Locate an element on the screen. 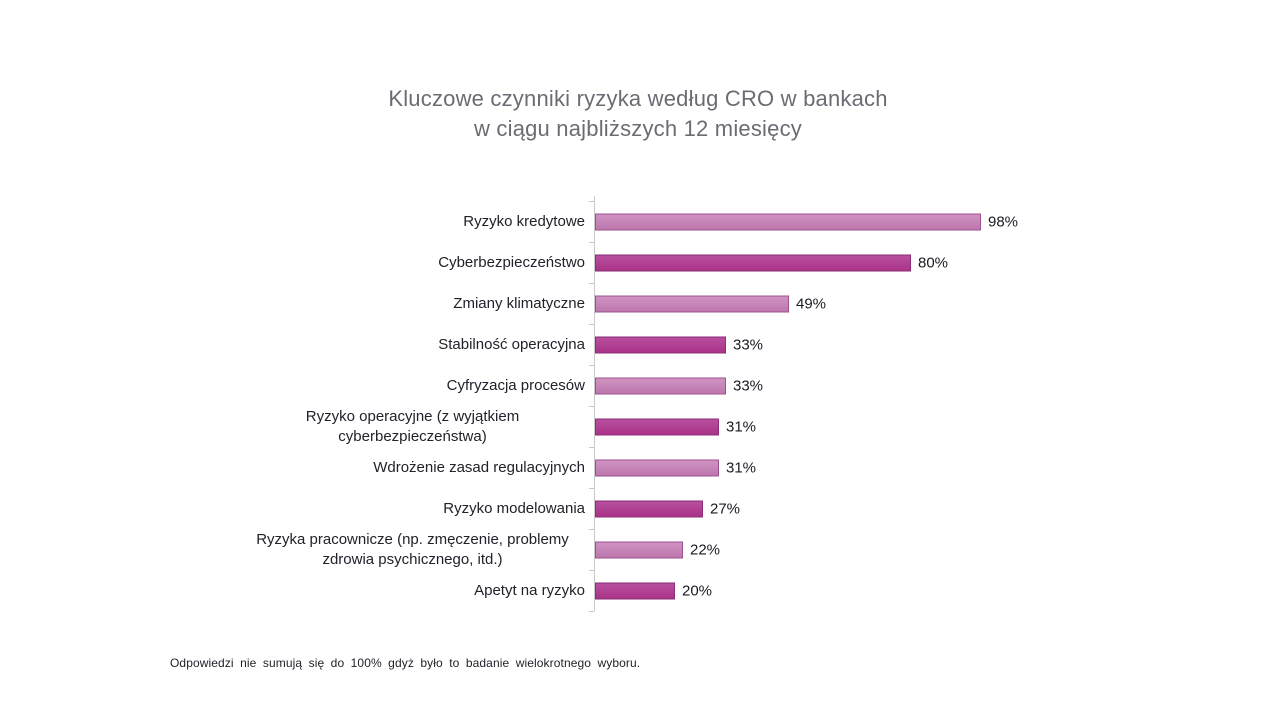 The height and width of the screenshot is (720, 1280). chart-row: Ryzyko modelowania 27% is located at coordinates (640, 508).